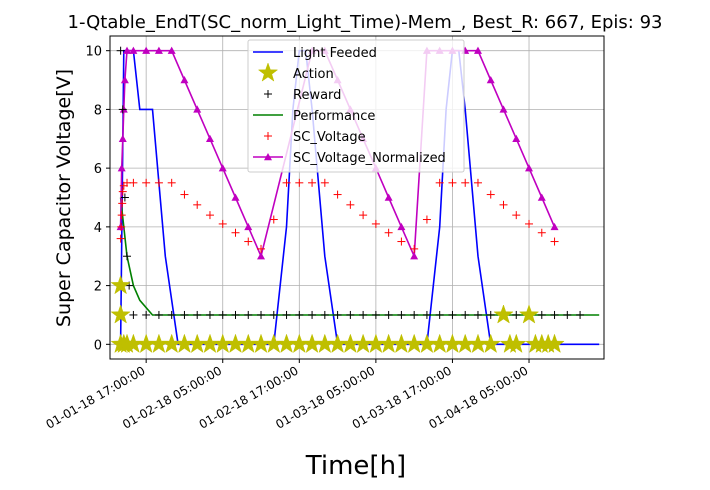  I want to click on series-action, so click(337, 314).